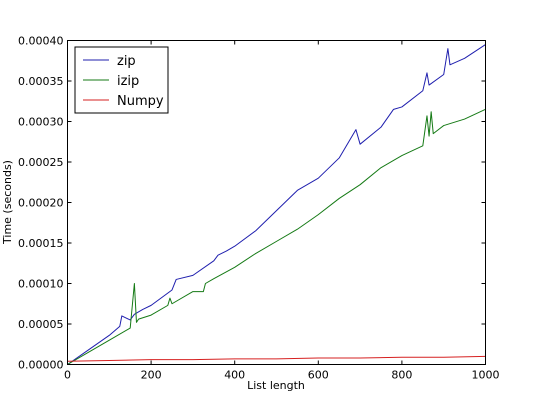  What do you see at coordinates (41, 81) in the screenshot?
I see `y-tick-label: 0.00035` at bounding box center [41, 81].